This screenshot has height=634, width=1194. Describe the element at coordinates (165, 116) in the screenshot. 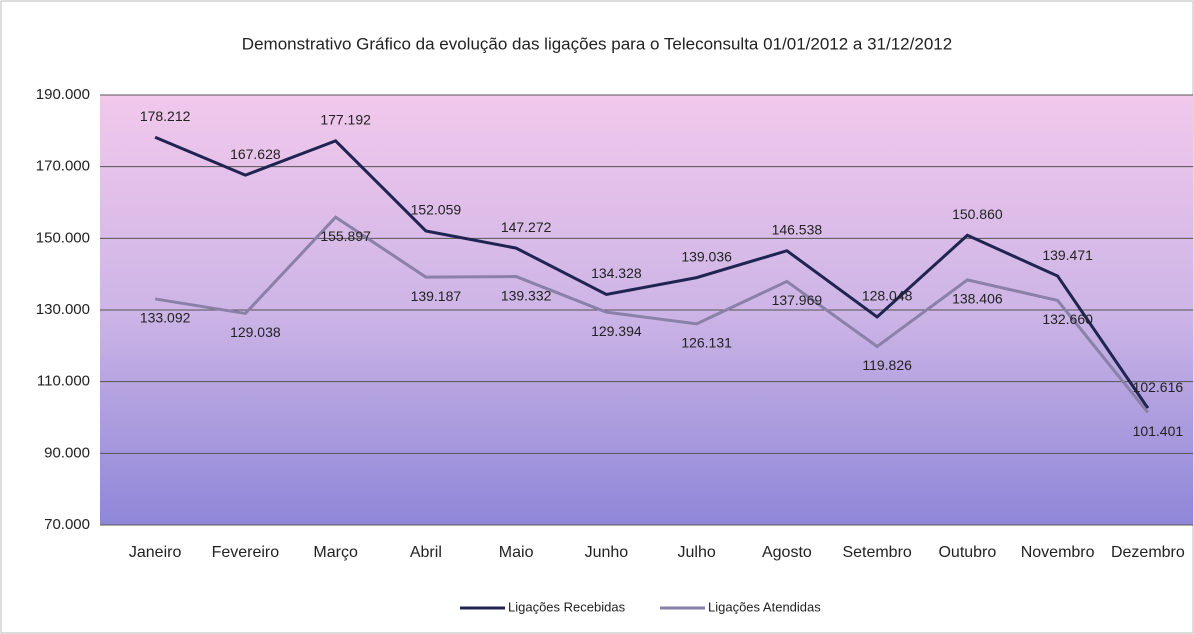

I see `data-label: 178.212` at that location.